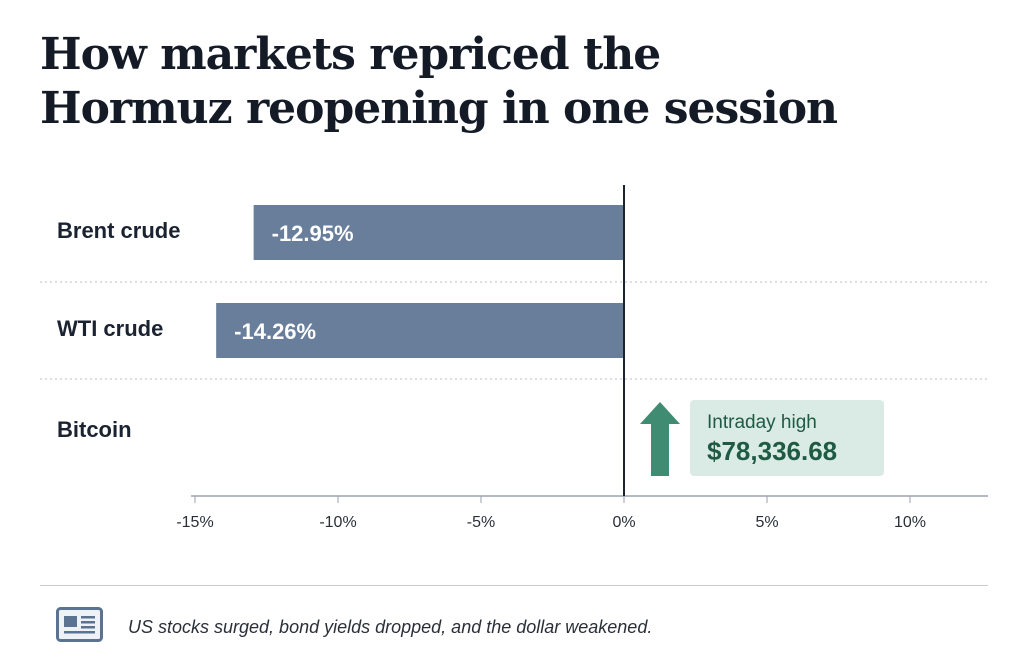 This screenshot has height=655, width=1024. Describe the element at coordinates (481, 522) in the screenshot. I see `x-tick-label: -5%` at that location.